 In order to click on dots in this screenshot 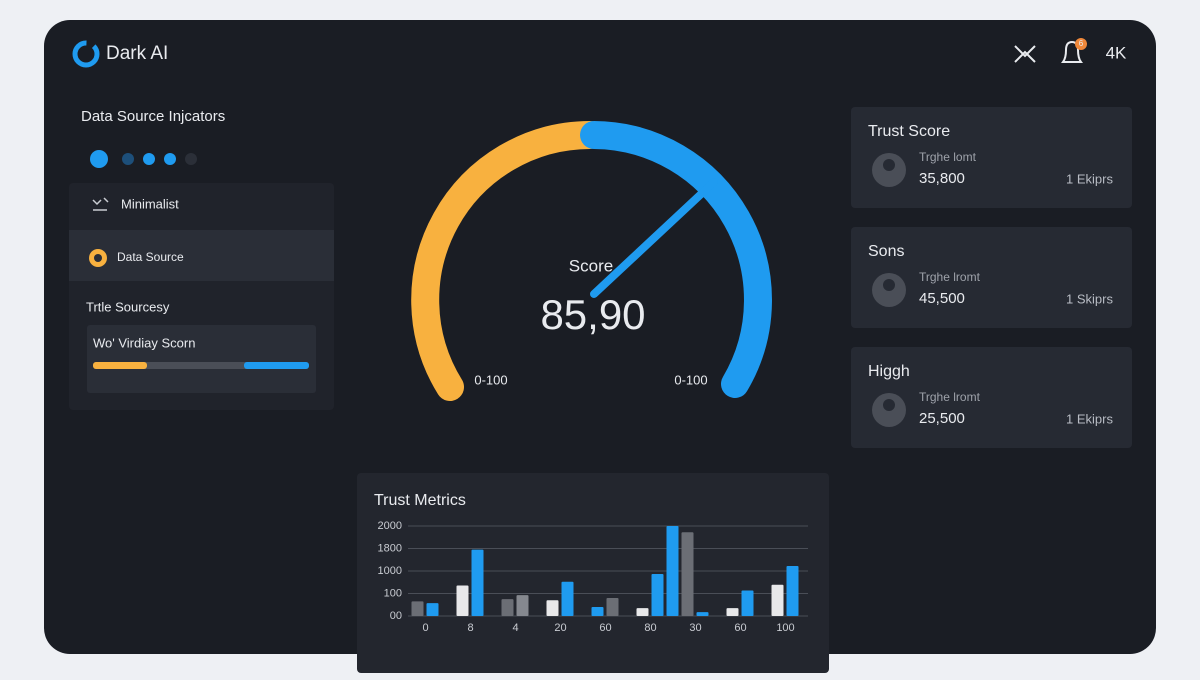, I will do `click(143, 159)`.